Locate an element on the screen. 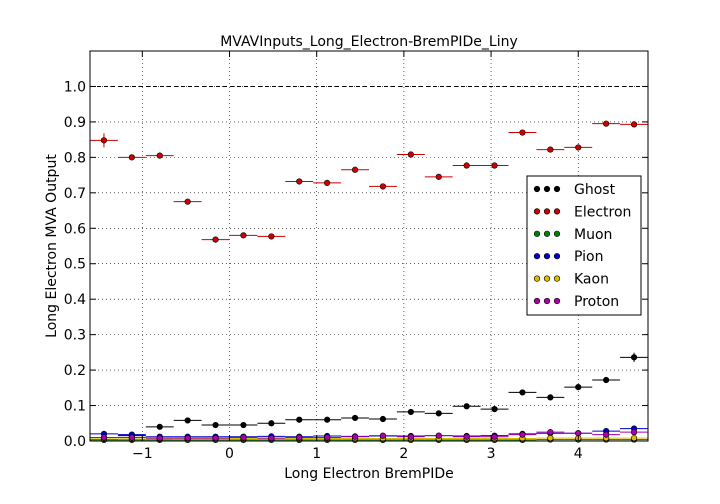 This screenshot has height=504, width=720. y-tick-label: 0.0 is located at coordinates (75, 442).